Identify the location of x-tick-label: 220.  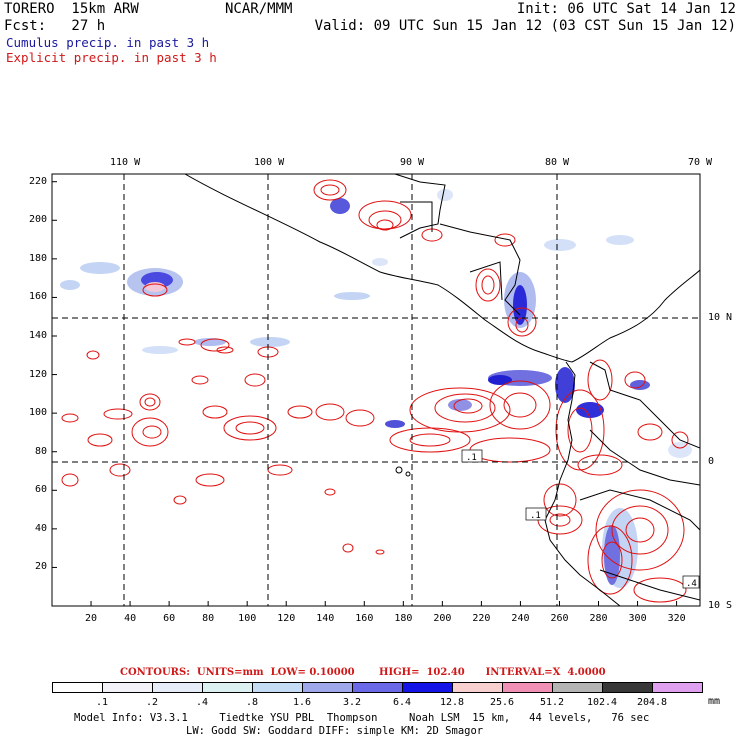
(481, 618).